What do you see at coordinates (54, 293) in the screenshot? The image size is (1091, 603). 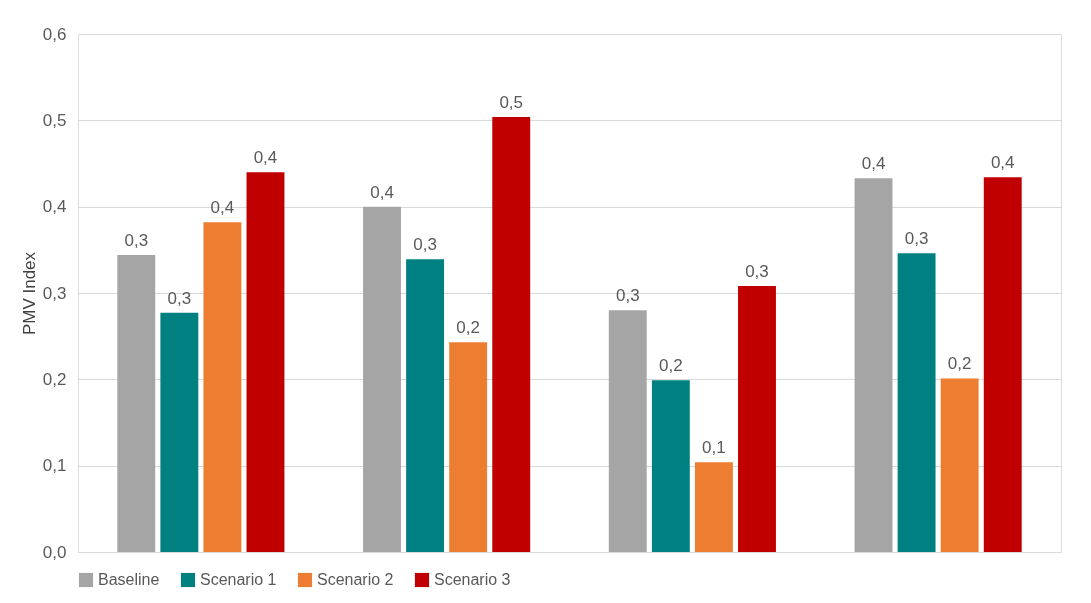 I see `y-tick-label: 0,3` at bounding box center [54, 293].